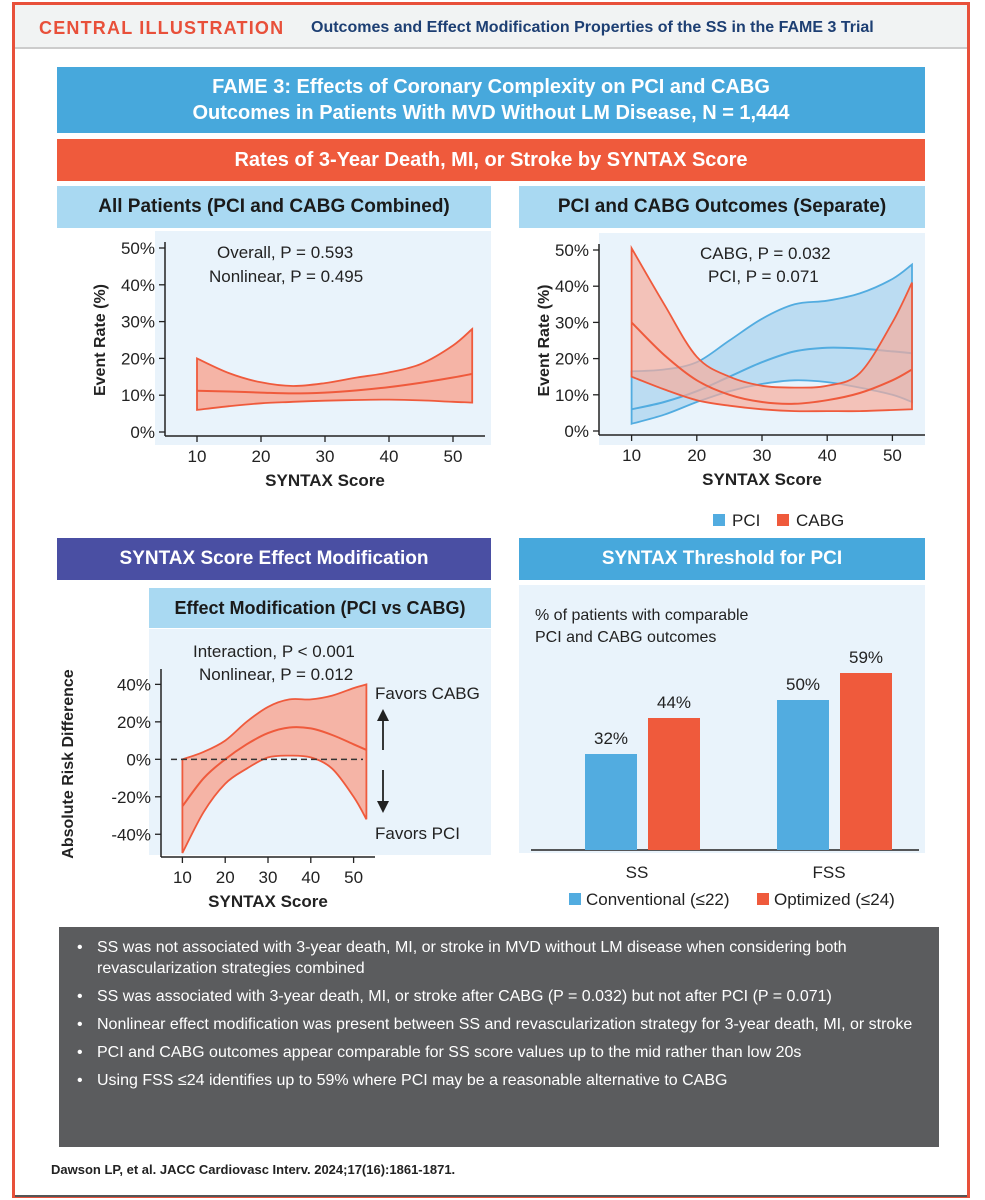 The width and height of the screenshot is (985, 1200). I want to click on y-tick-label: -20%, so click(131, 797).